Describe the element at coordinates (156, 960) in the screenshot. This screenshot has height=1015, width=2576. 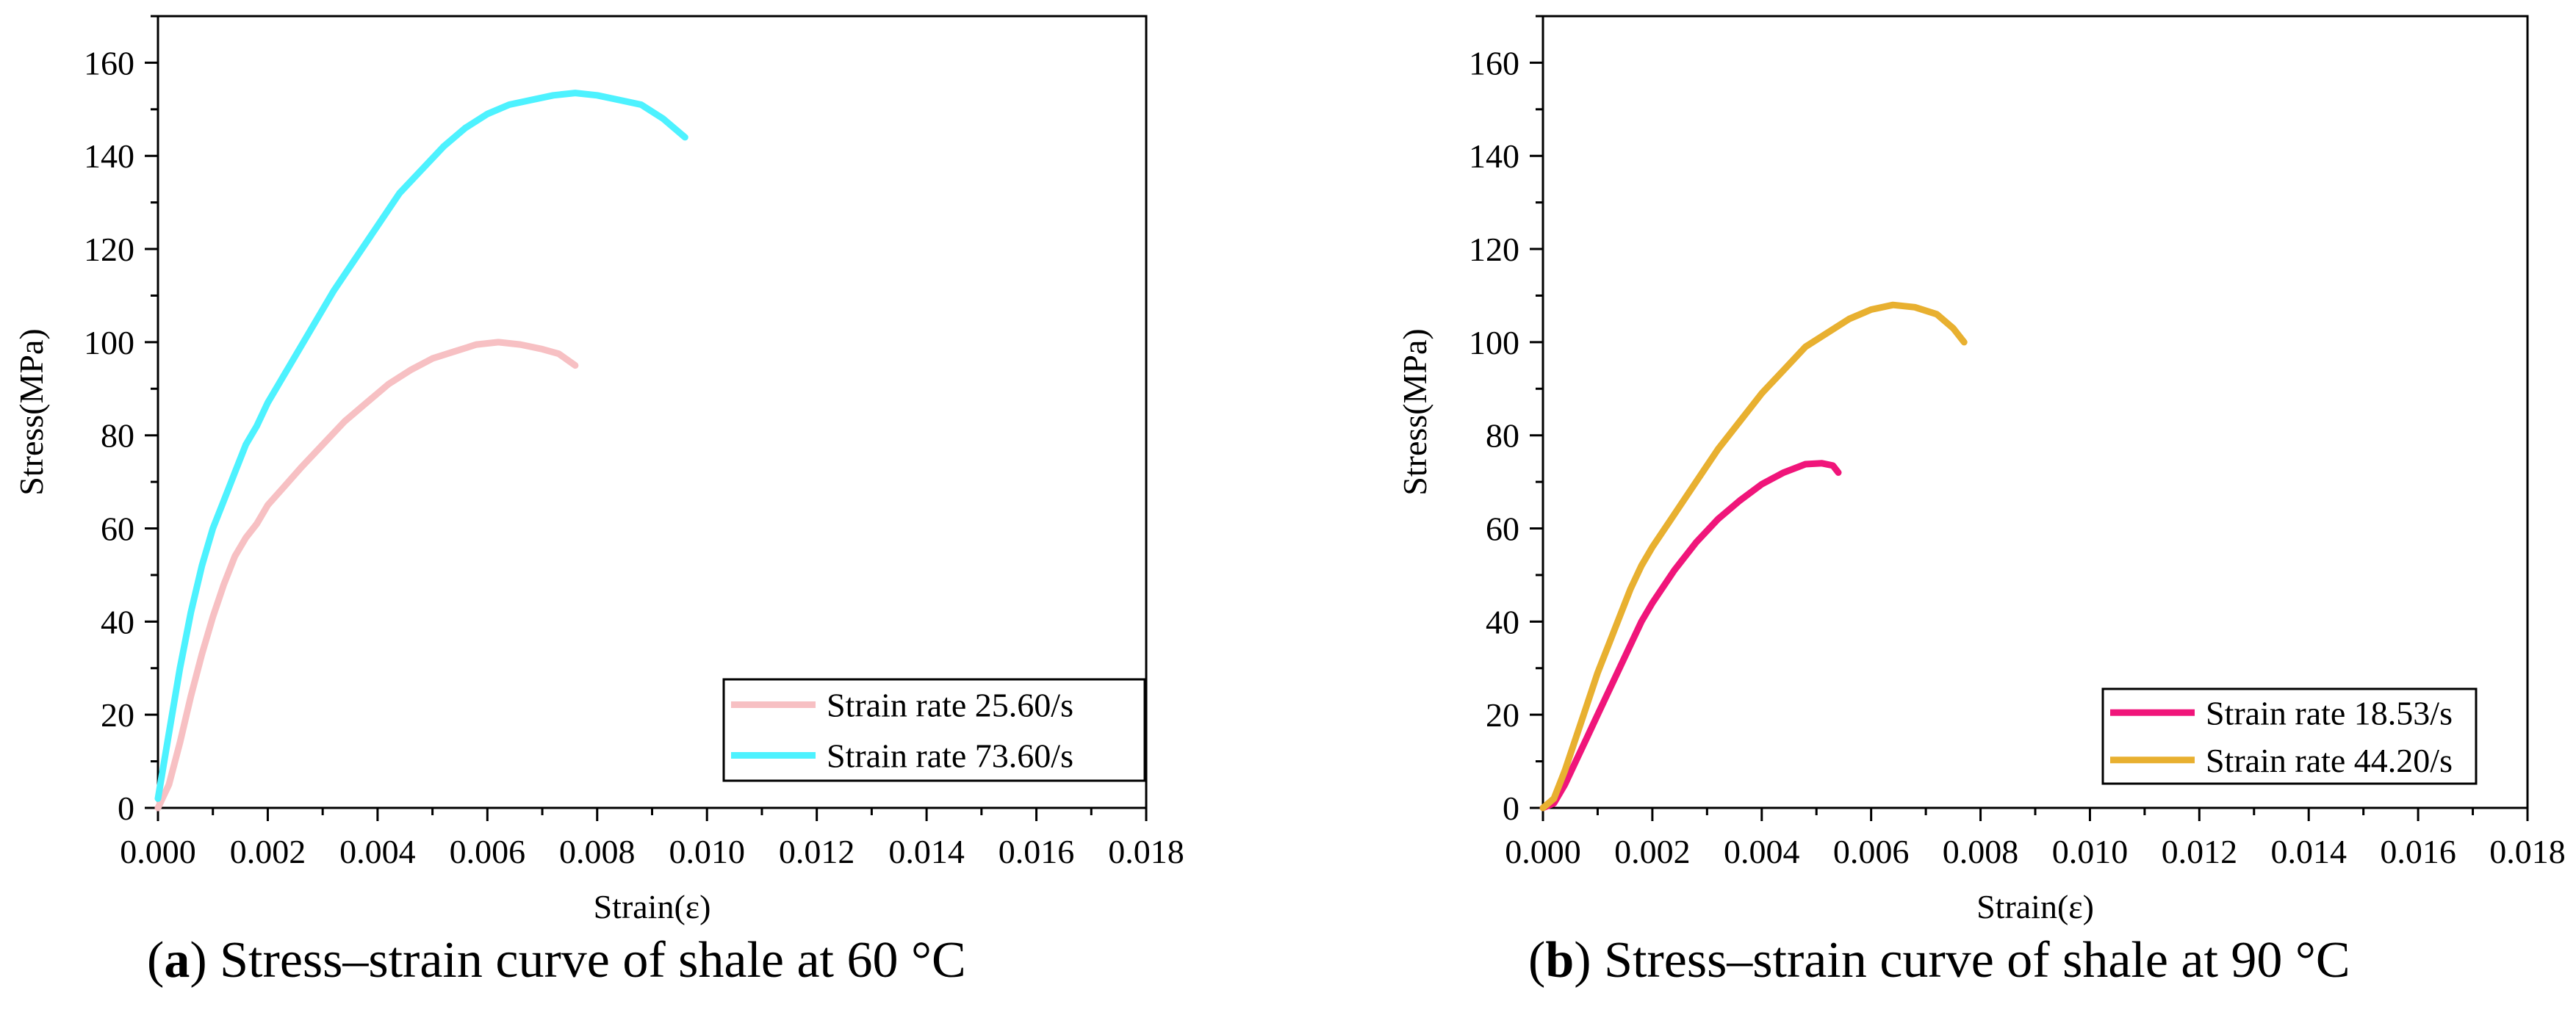
I see `caption-a-paren-open: (` at that location.